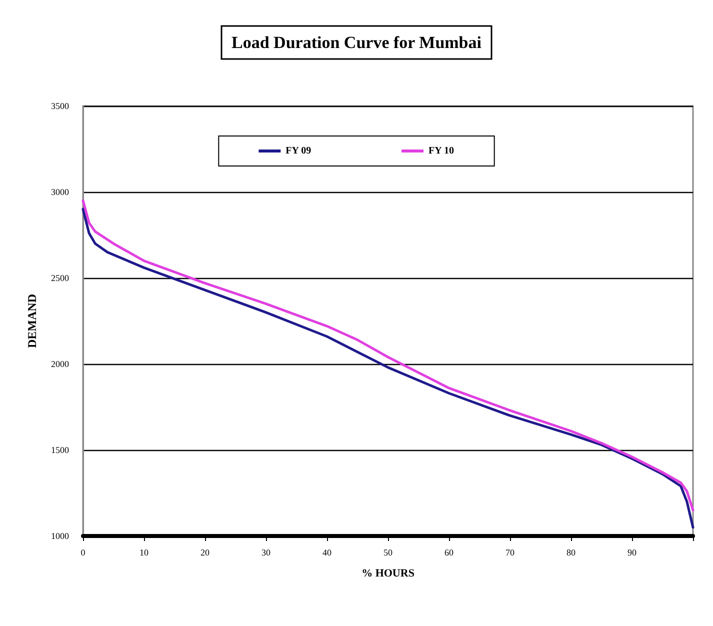 The image size is (713, 626). What do you see at coordinates (510, 553) in the screenshot?
I see `x-tick-label: 70` at bounding box center [510, 553].